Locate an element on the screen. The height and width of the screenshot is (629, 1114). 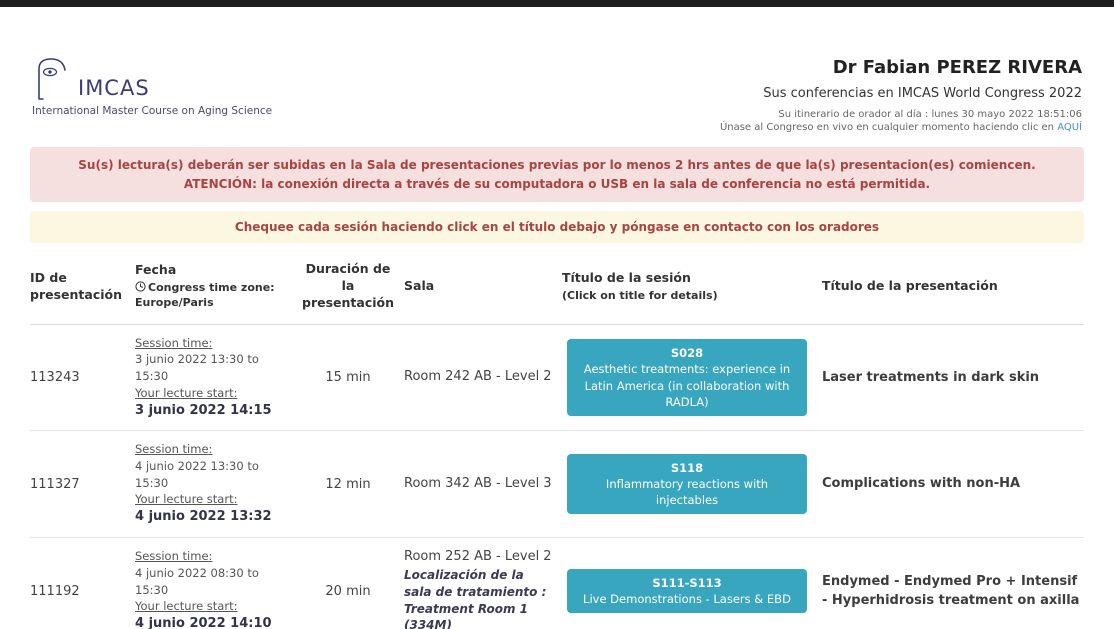
room-name: Room 342 AB - Level 3 is located at coordinates (478, 484).